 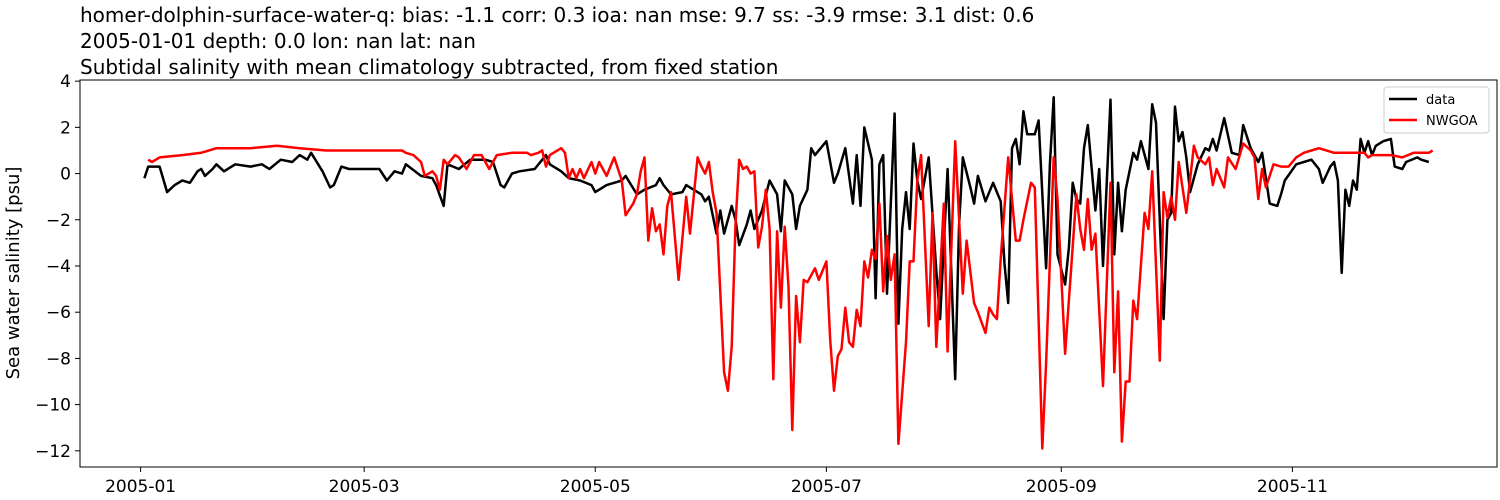 I want to click on y-tick-label: −10, so click(x=53, y=406).